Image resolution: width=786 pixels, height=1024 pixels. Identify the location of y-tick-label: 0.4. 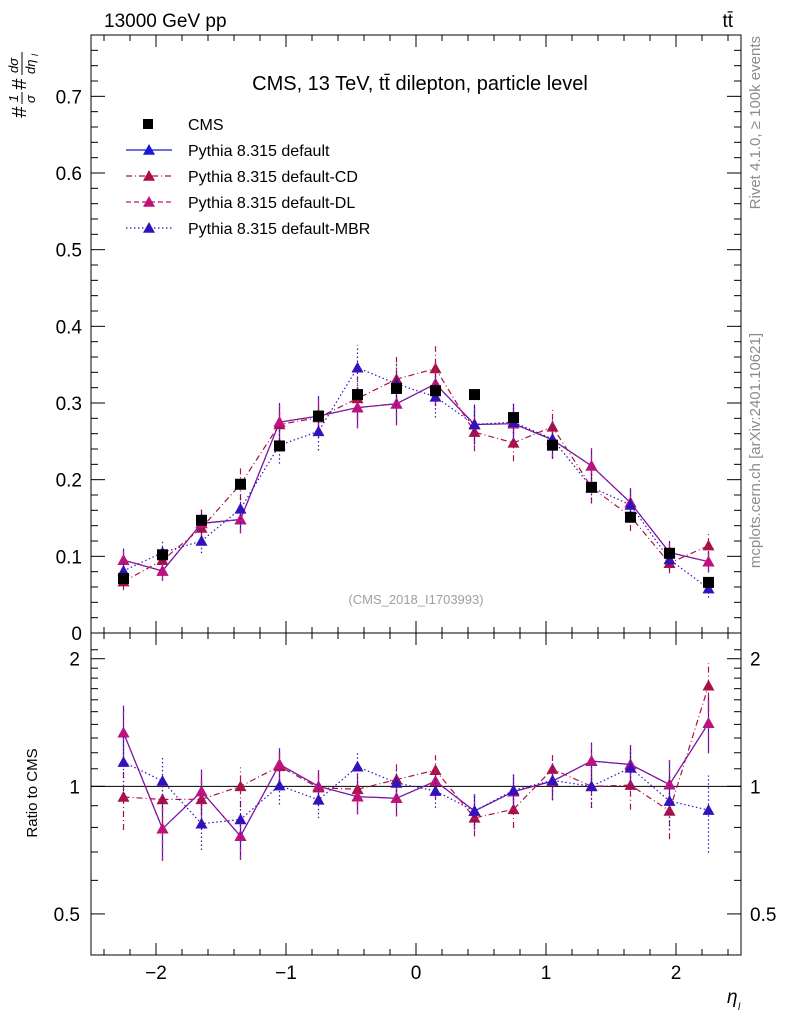
(69, 327).